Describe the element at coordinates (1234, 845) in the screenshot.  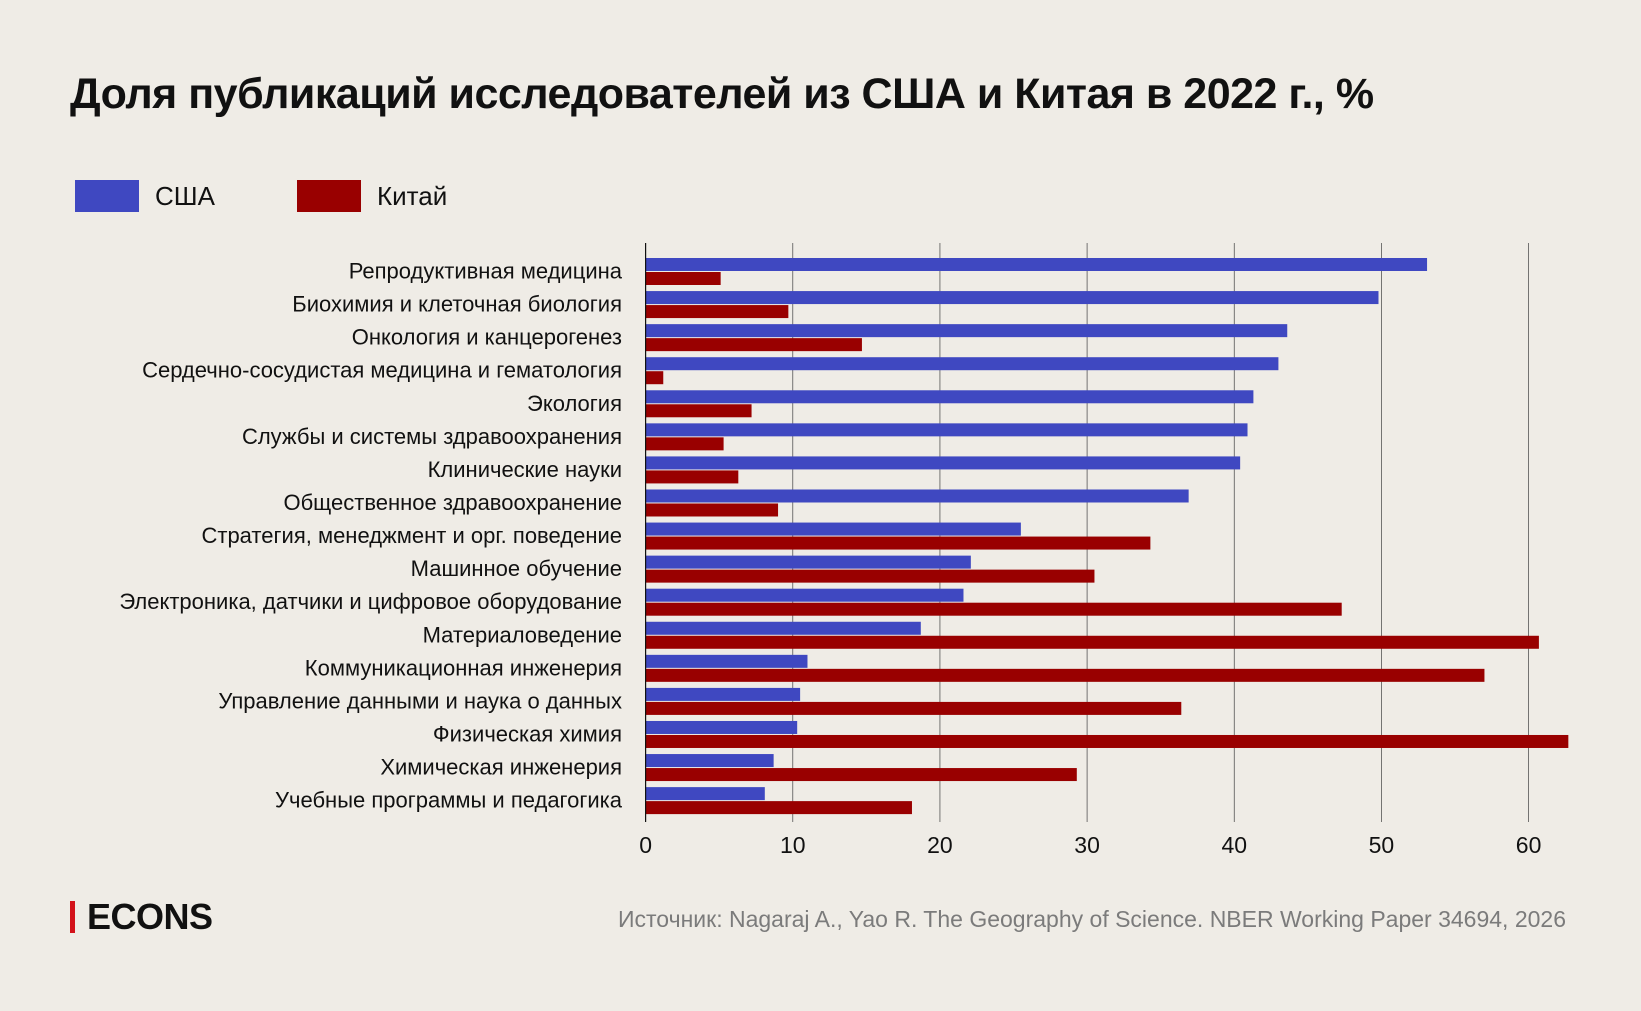
I see `x-tick-label: 40` at that location.